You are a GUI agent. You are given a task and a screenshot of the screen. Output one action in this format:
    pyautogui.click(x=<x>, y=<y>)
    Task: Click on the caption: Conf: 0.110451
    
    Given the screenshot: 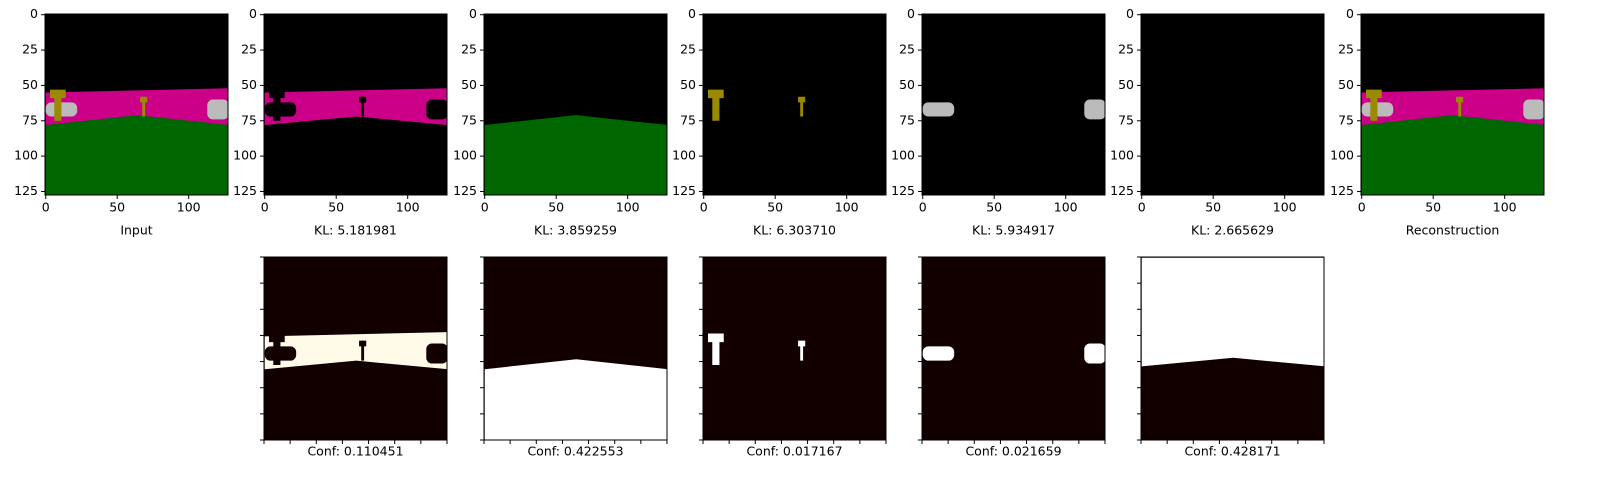 What is the action you would take?
    pyautogui.click(x=355, y=451)
    